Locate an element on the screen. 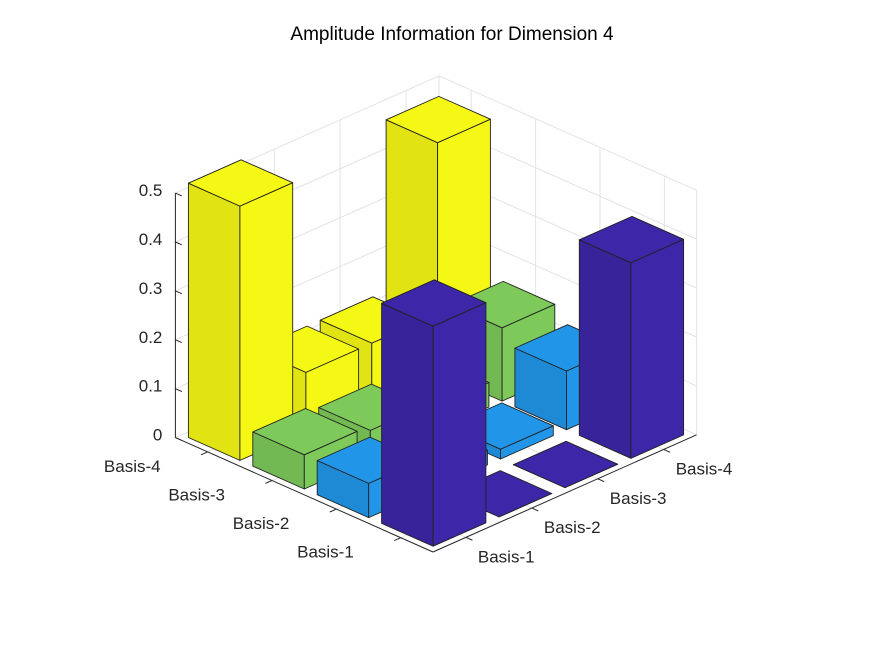 This screenshot has height=656, width=875. z-tick-label: 0.1 is located at coordinates (151, 386).